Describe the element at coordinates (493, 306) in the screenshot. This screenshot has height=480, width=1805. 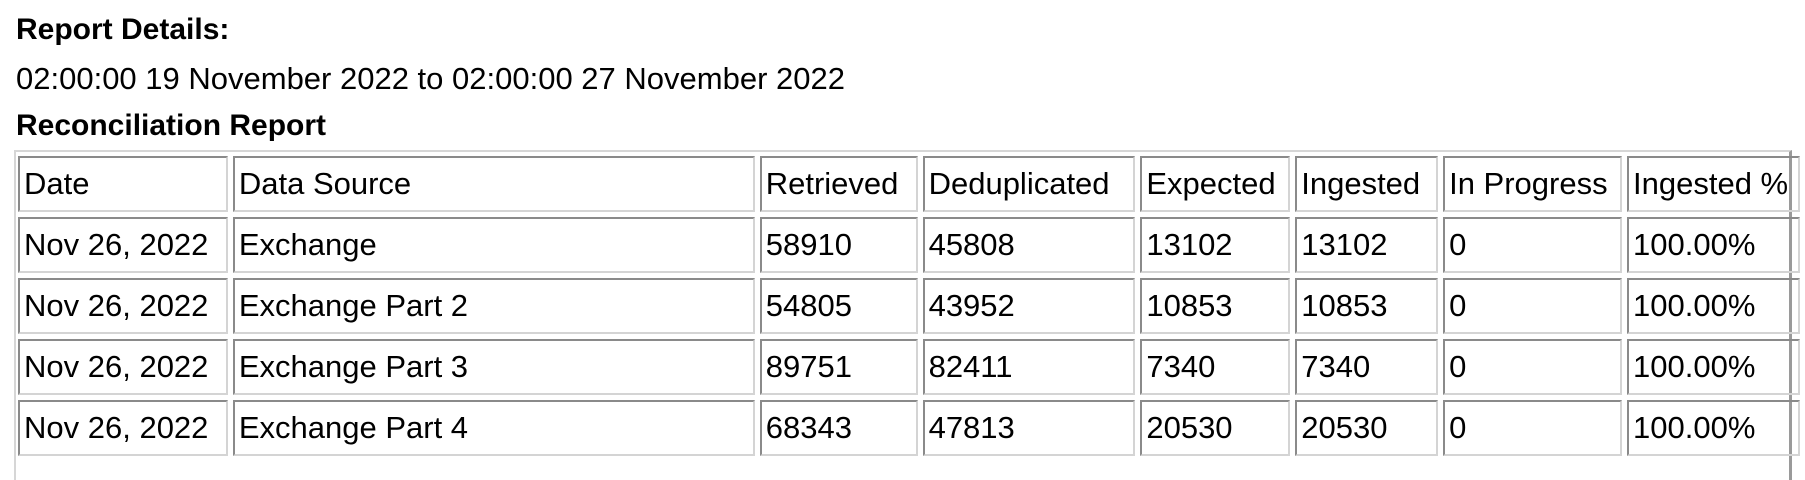
I see `cell-data-source: Exchange Part 2` at that location.